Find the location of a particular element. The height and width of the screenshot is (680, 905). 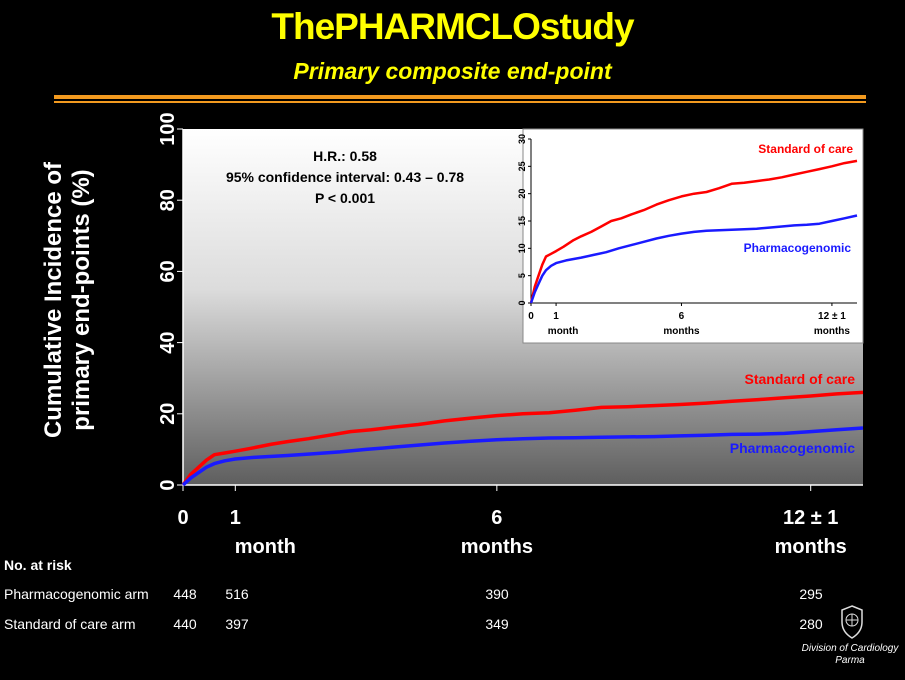

y-tick-label: 40 is located at coordinates (168, 342).